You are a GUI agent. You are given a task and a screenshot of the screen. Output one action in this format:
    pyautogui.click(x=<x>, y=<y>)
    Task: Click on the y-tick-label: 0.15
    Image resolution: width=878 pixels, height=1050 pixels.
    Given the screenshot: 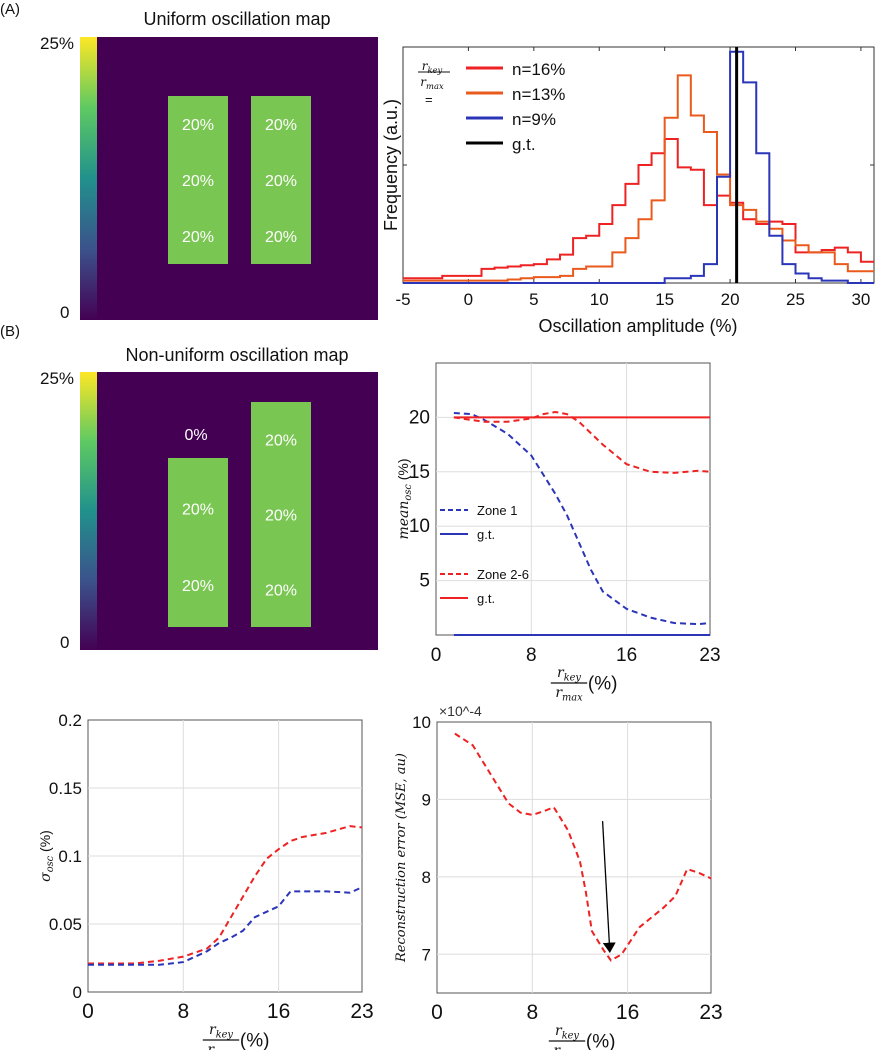 What is the action you would take?
    pyautogui.click(x=65, y=788)
    